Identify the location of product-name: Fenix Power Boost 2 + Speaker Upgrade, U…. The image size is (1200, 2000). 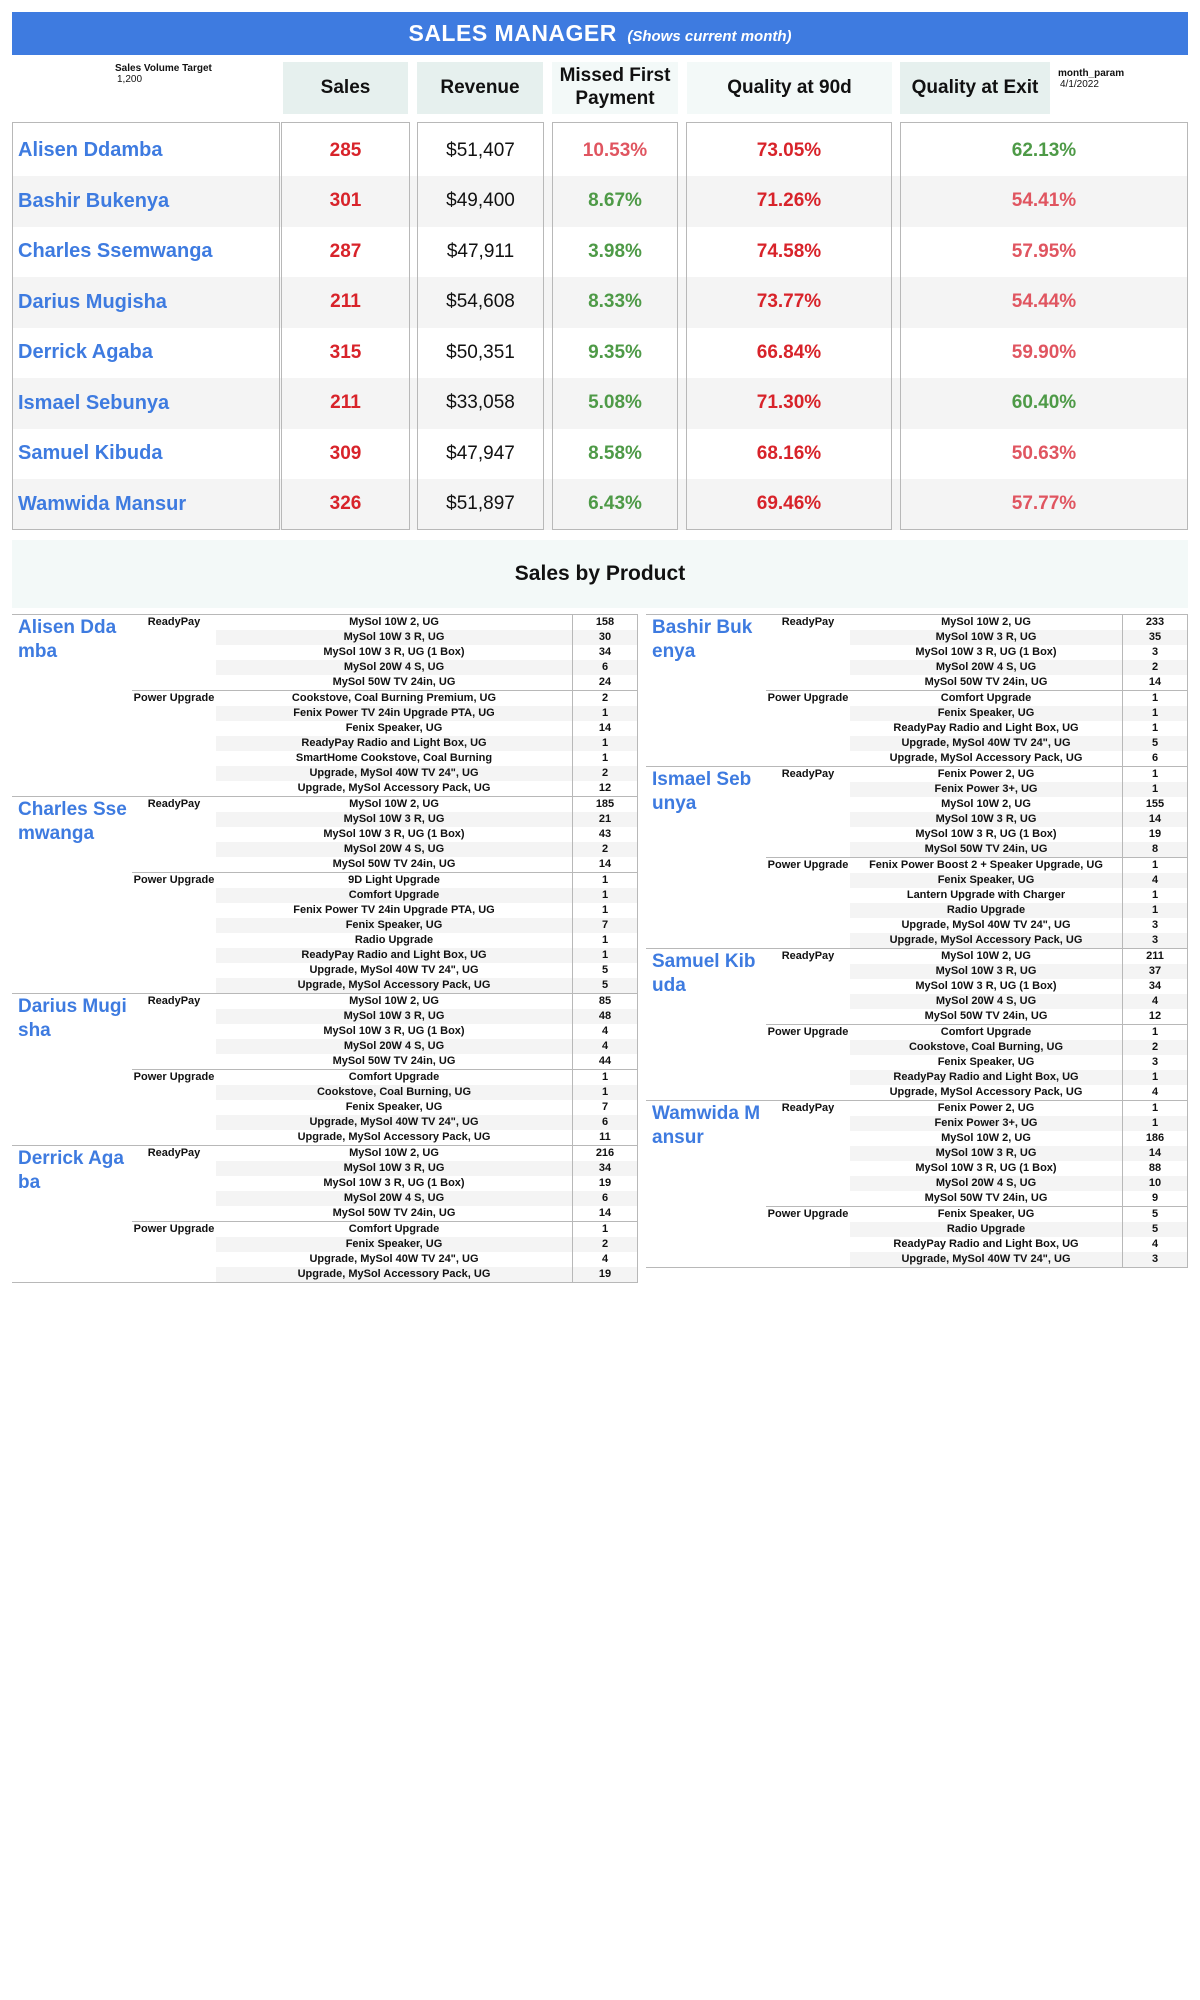
(986, 865).